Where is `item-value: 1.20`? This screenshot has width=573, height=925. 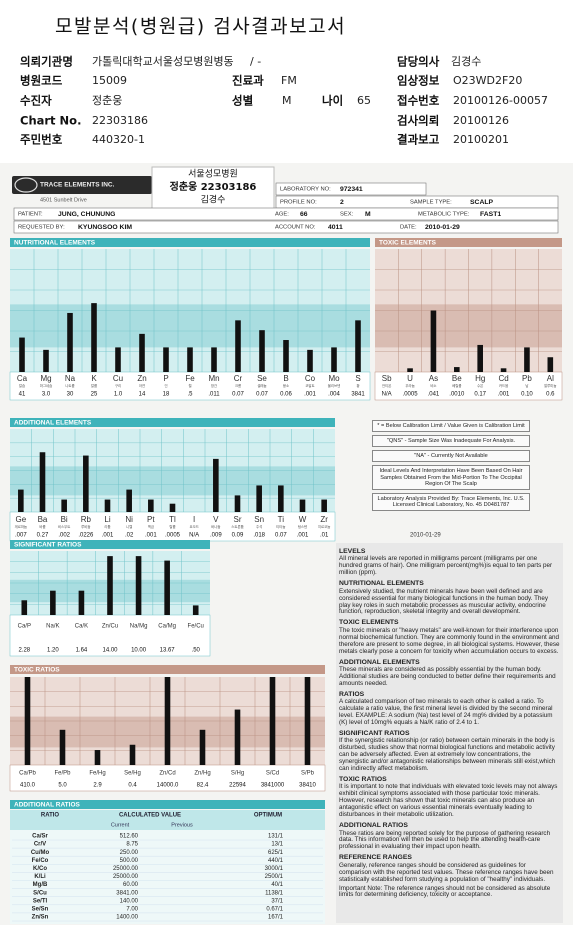 item-value: 1.20 is located at coordinates (53, 651).